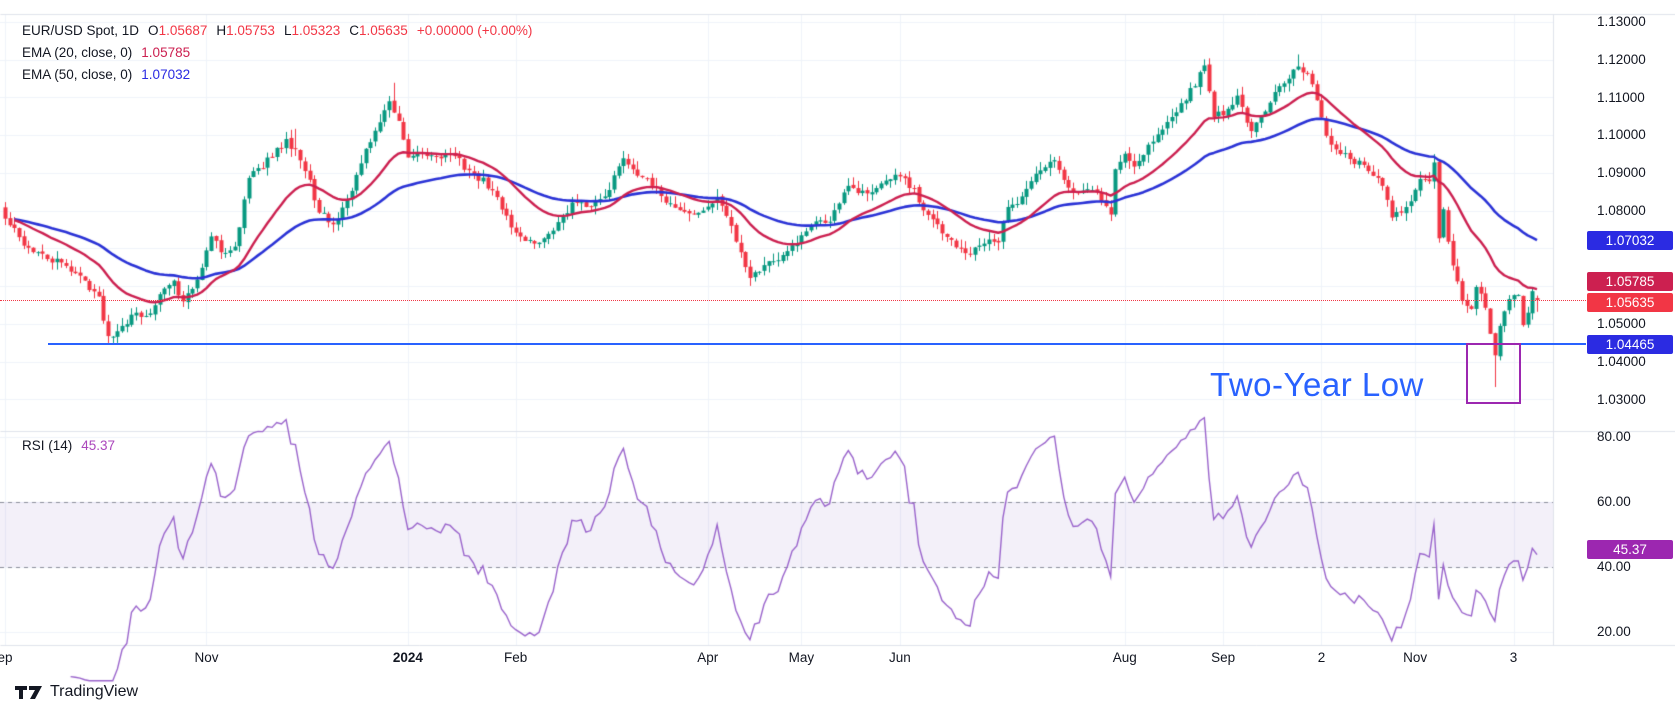  Describe the element at coordinates (1621, 59) in the screenshot. I see `price-tick-label: 1.12000` at that location.